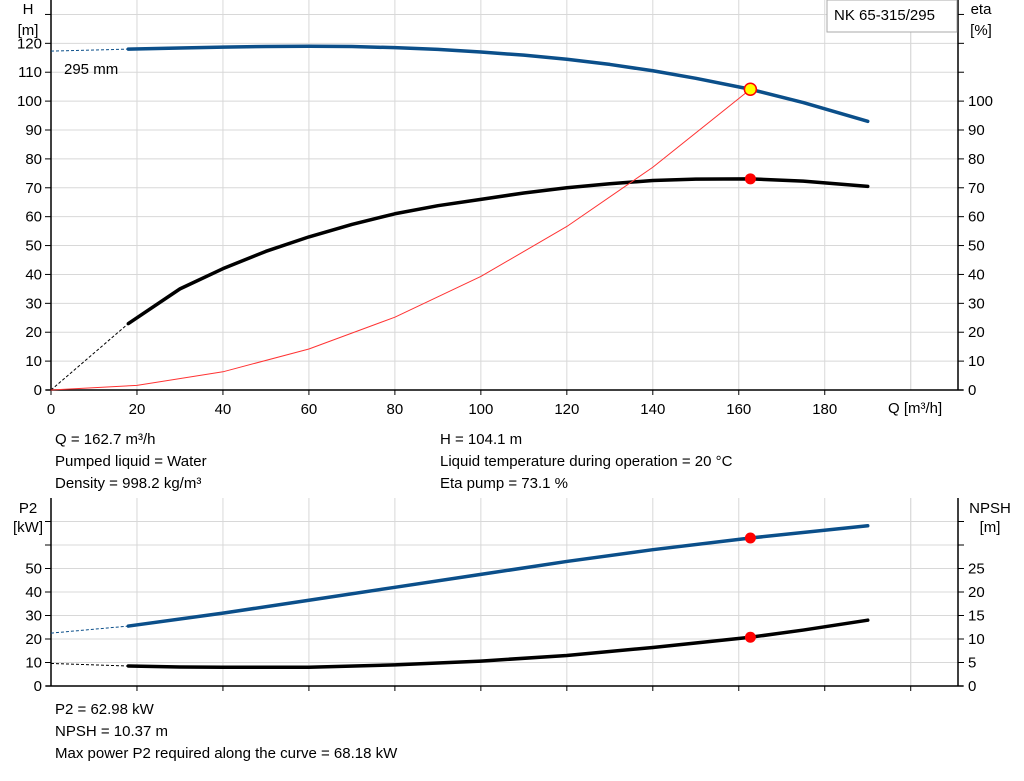 The width and height of the screenshot is (1024, 781). Describe the element at coordinates (29, 43) in the screenshot. I see `y-tick-label-left: 120` at that location.